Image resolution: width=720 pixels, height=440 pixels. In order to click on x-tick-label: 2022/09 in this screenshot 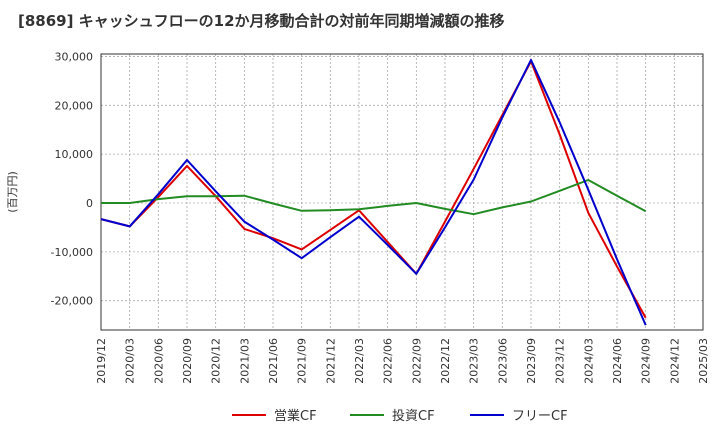, I will do `click(416, 361)`.